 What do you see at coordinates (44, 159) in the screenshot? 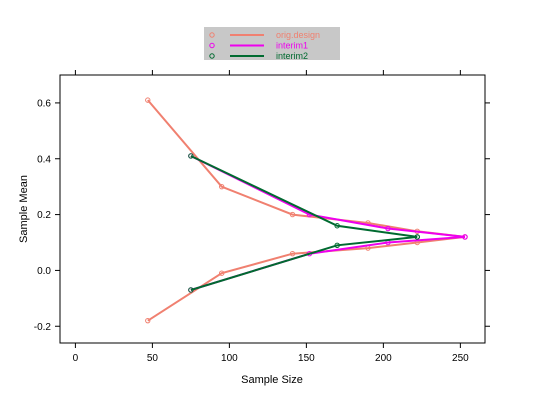
I see `y-tick-label: 0.4` at bounding box center [44, 159].